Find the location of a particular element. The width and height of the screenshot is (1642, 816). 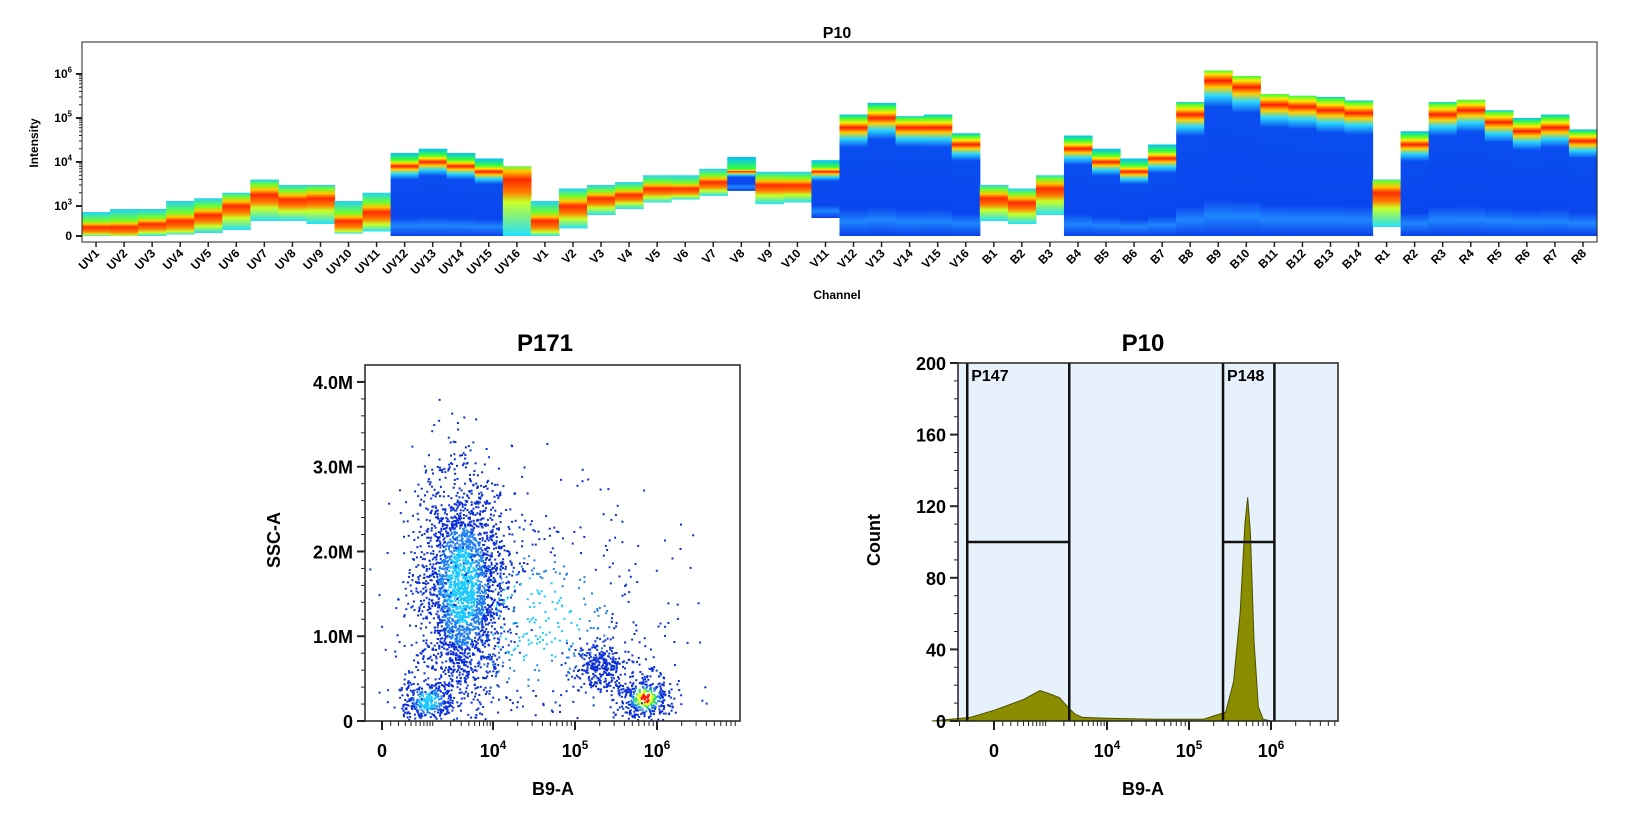

histogram-x-tick-label: 106 is located at coordinates (1271, 750).